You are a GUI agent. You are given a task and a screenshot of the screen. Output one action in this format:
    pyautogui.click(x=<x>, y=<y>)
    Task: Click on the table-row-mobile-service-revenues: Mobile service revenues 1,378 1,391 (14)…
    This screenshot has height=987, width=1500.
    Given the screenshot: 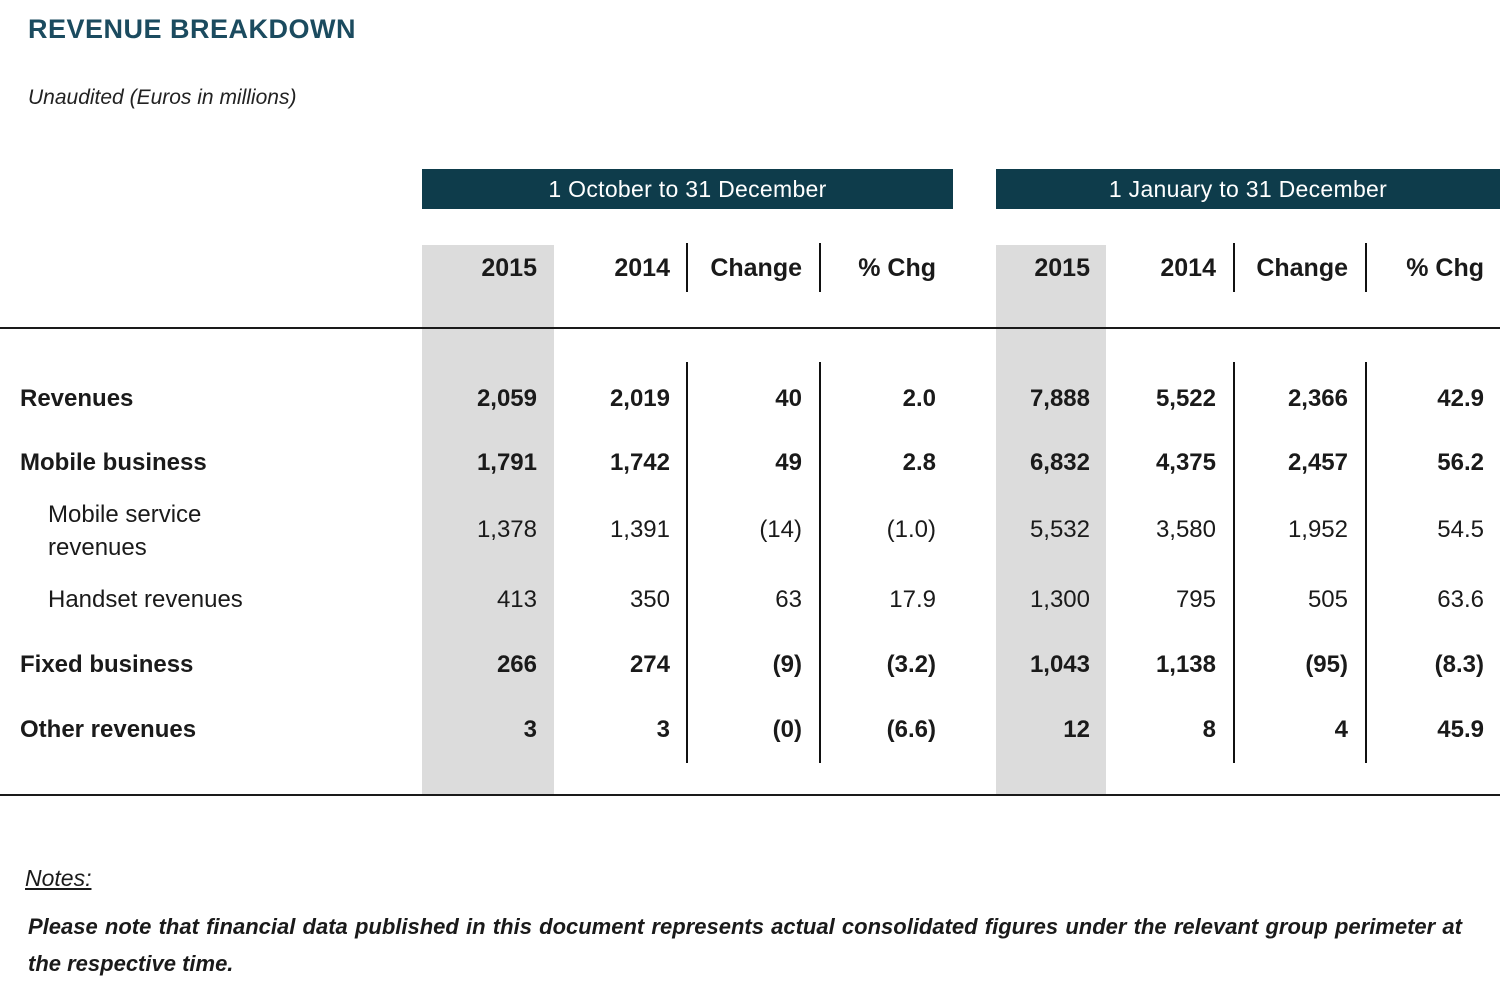 What is the action you would take?
    pyautogui.click(x=750, y=531)
    